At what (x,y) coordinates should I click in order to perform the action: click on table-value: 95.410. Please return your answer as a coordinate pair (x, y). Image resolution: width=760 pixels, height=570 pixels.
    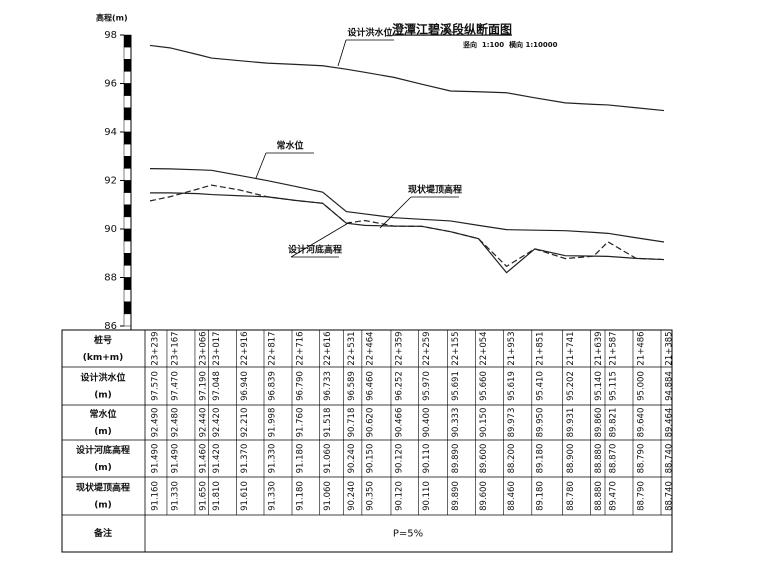
    Looking at the image, I should click on (540, 386).